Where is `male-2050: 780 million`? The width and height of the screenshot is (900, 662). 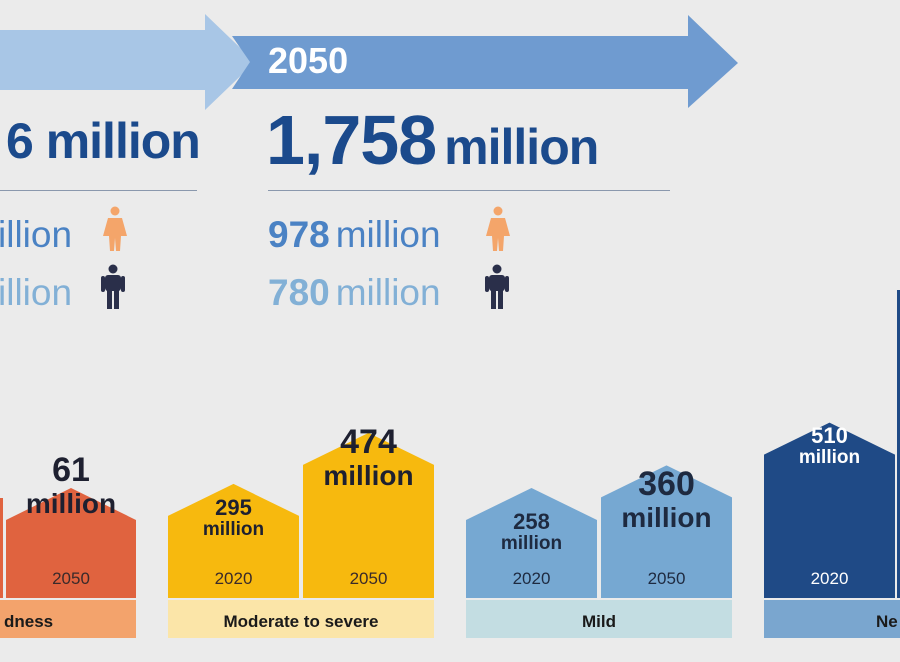
male-2050: 780 million is located at coordinates (354, 292).